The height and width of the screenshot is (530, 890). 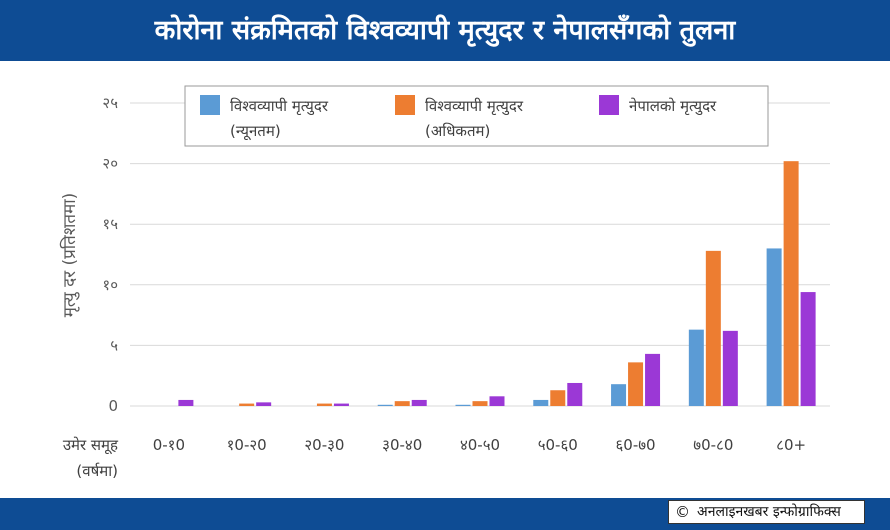 What do you see at coordinates (69, 255) in the screenshot?
I see `y-axis-label: मृत्यु दर (प्रतिशतमा)` at bounding box center [69, 255].